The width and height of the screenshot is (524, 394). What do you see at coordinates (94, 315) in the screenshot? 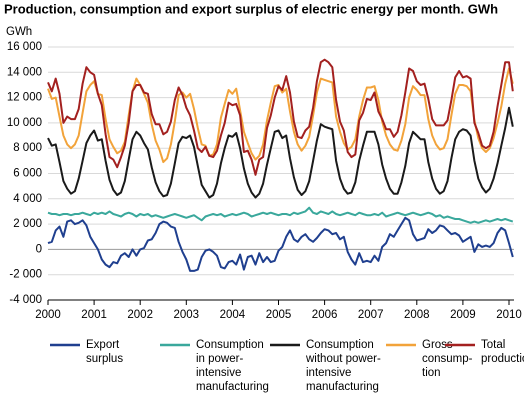
I see `x-tick-label: 2001` at bounding box center [94, 315].